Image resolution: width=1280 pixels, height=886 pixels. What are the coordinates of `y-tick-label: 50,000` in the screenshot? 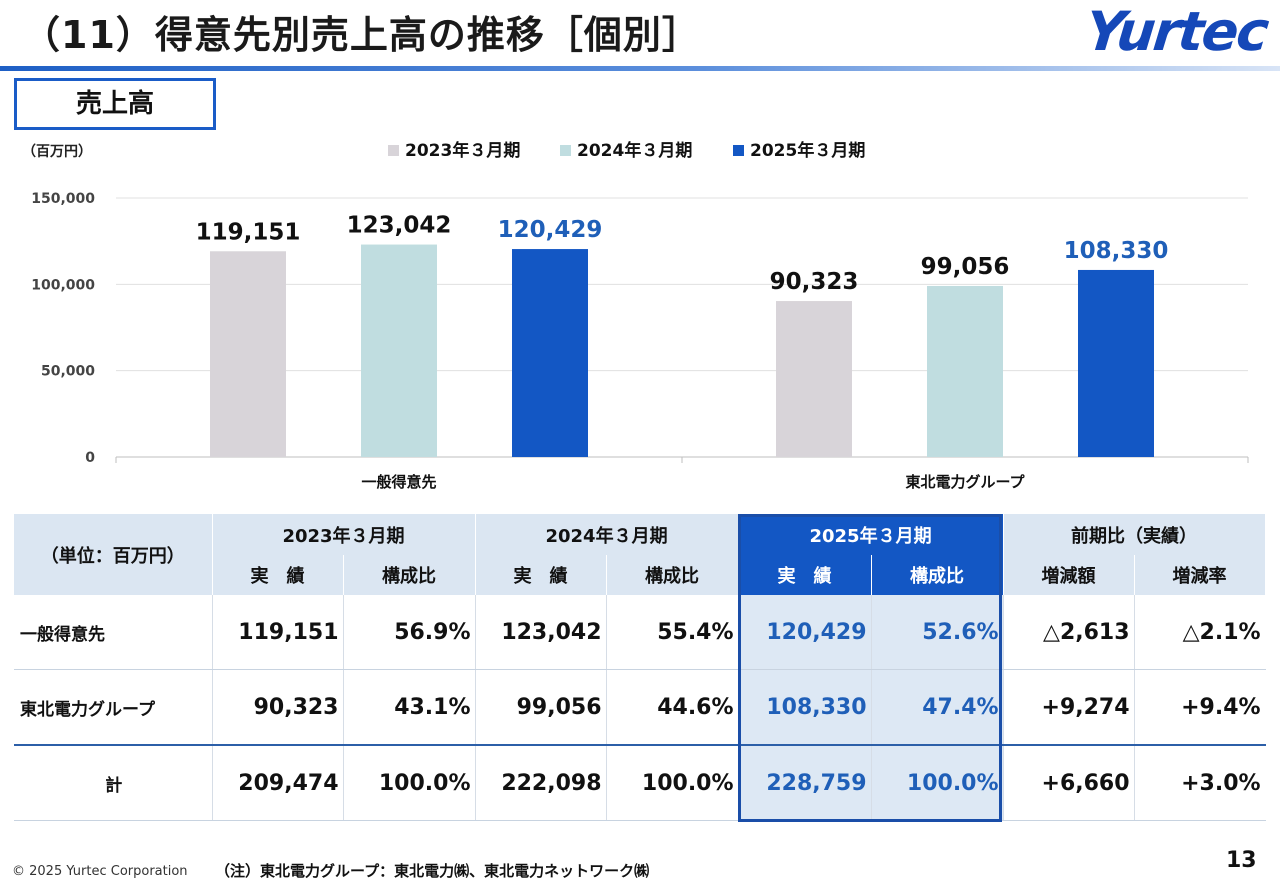 It's located at (68, 372).